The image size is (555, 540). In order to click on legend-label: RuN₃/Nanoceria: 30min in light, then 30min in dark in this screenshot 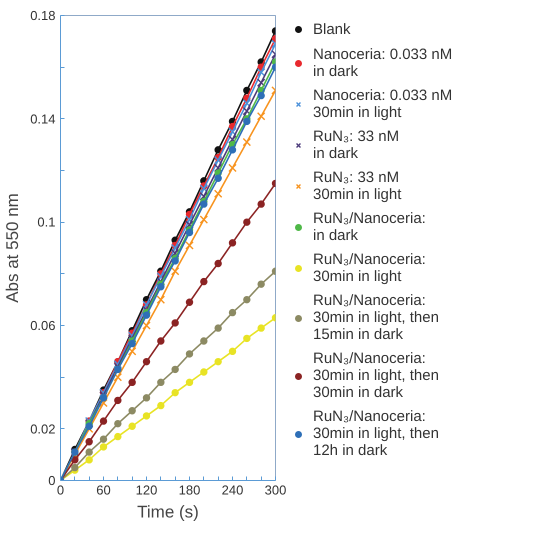, I will do `click(376, 375)`.